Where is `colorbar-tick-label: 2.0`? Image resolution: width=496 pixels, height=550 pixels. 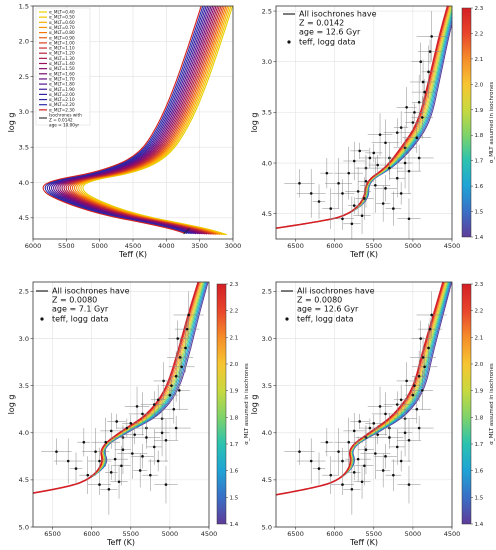
colorbar-tick-label: 2.0 is located at coordinates (479, 85).